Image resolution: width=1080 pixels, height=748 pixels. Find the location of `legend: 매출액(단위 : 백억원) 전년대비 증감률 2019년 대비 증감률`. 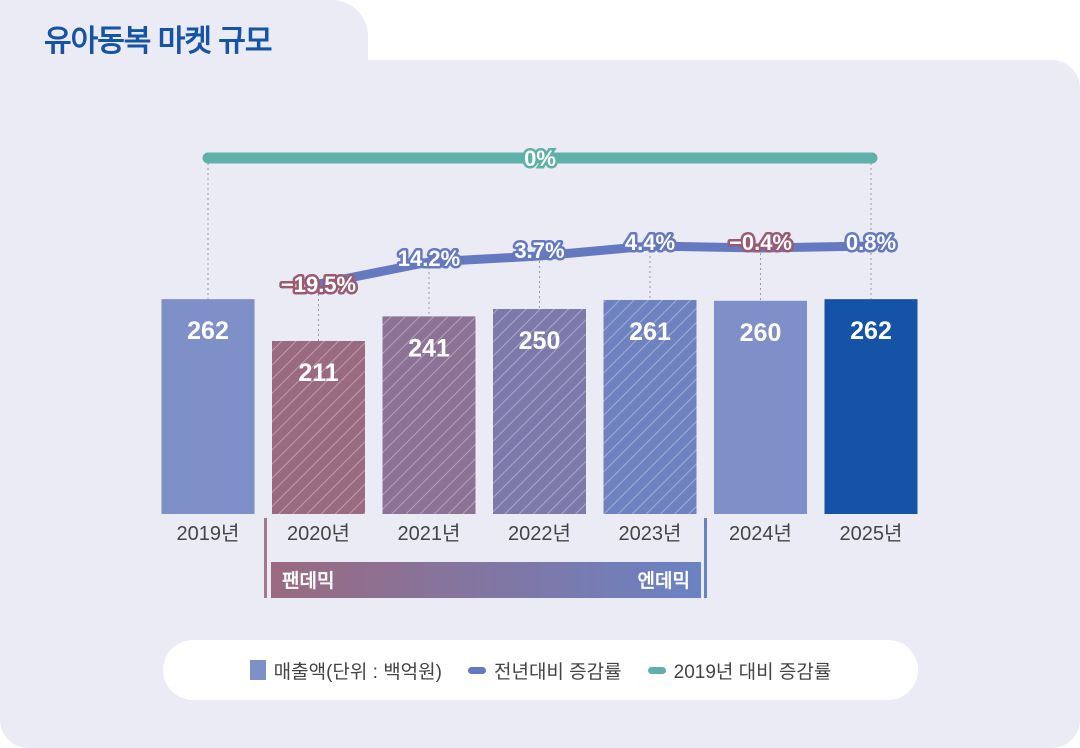

legend: 매출액(단위 : 백억원) 전년대비 증감률 2019년 대비 증감률 is located at coordinates (540, 670).